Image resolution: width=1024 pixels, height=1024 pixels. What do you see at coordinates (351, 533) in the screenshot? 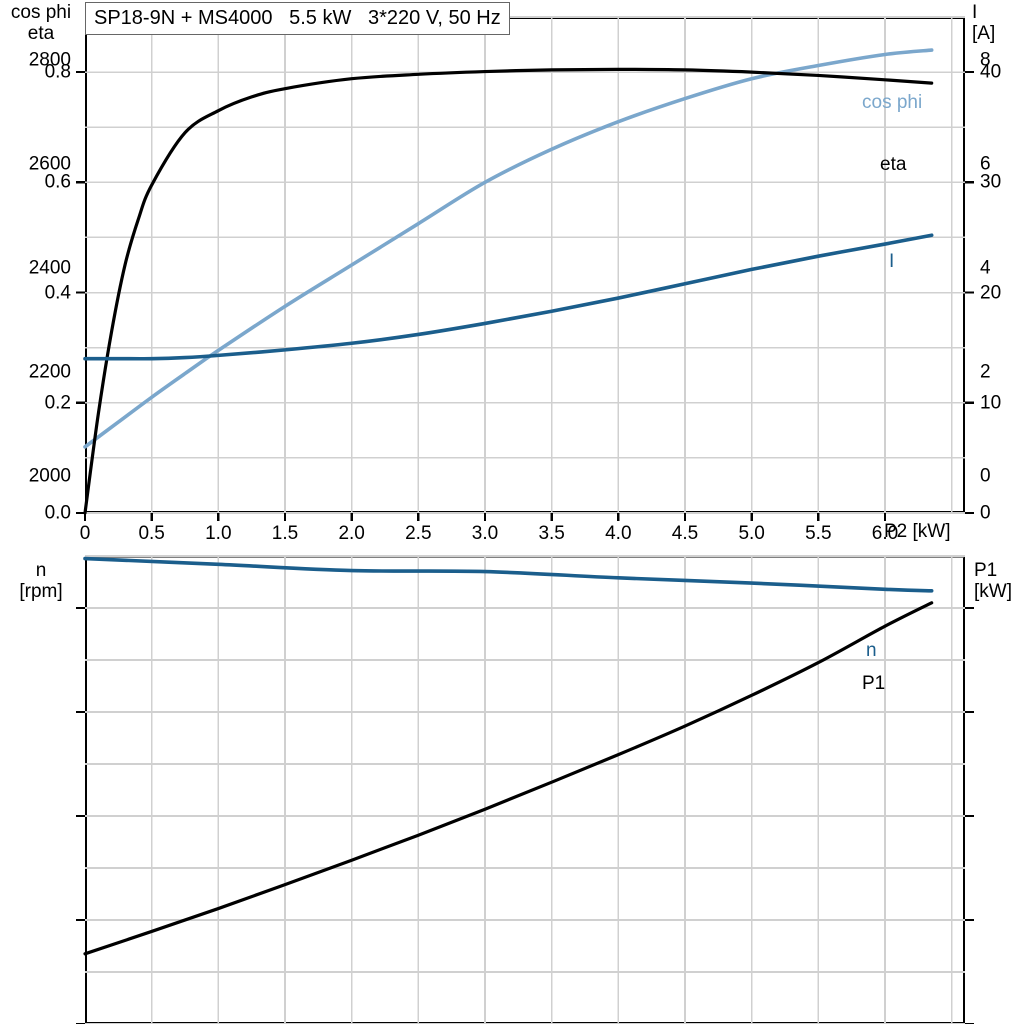
I see `x-tick-label: 2.0` at bounding box center [351, 533].